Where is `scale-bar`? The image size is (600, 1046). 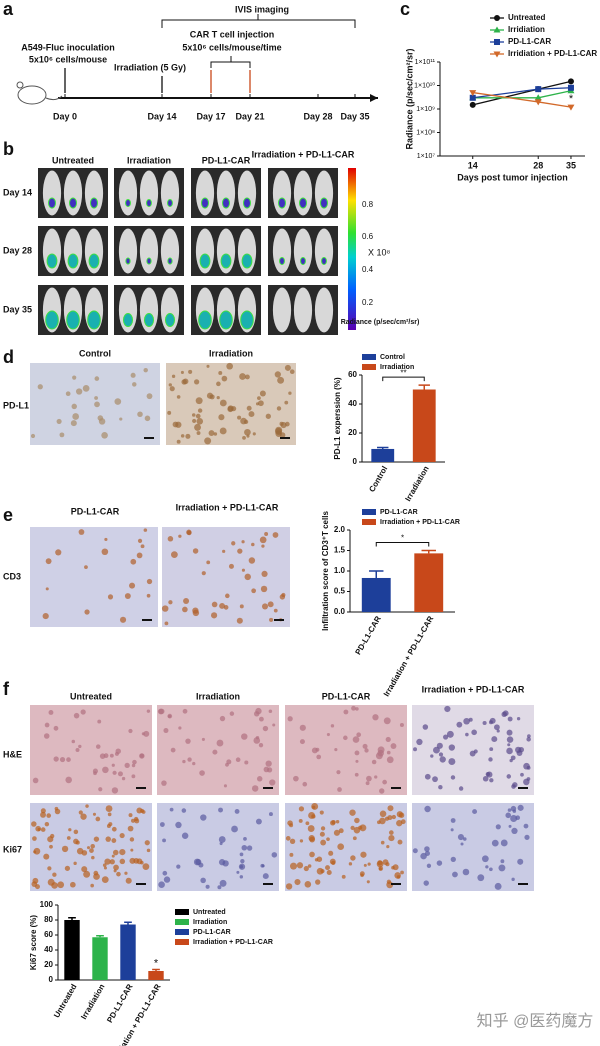
scale-bar is located at coordinates (268, 884).